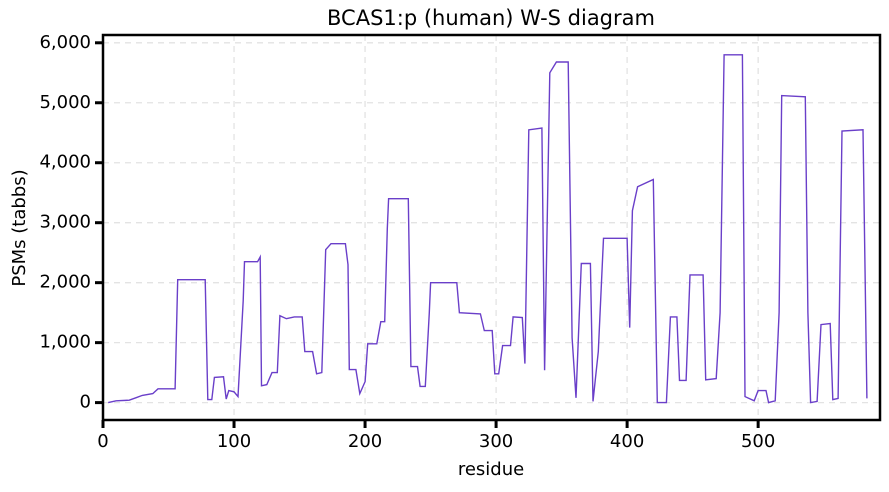  What do you see at coordinates (491, 18) in the screenshot?
I see `chart-title: BCAS1:p (human) W-S diagram` at bounding box center [491, 18].